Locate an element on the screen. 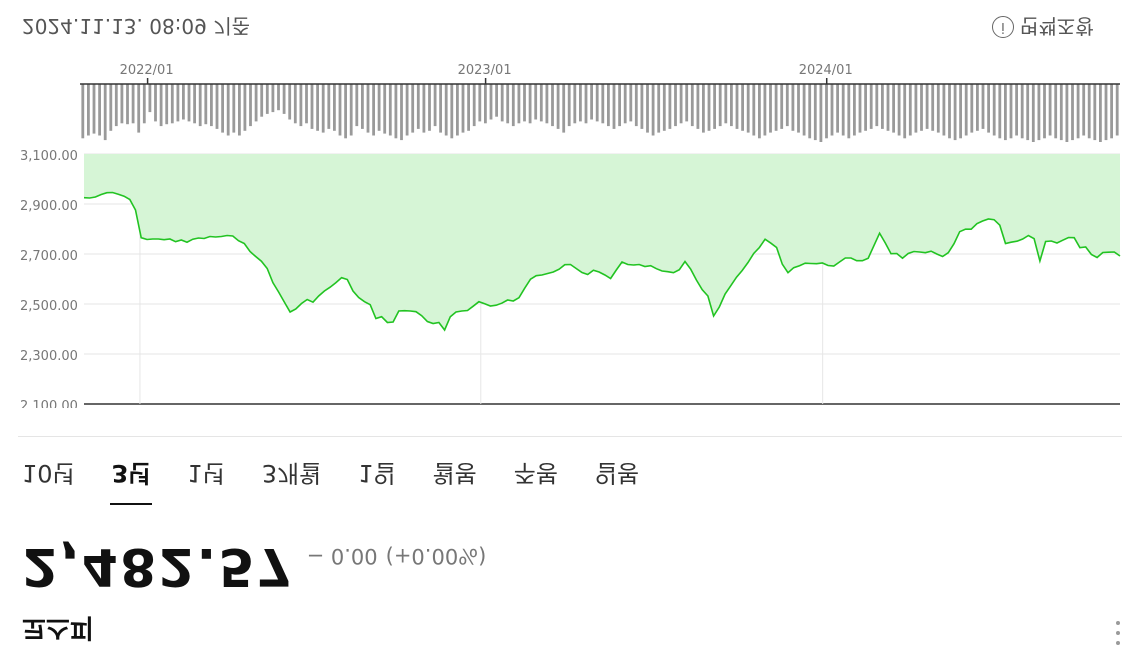 The image size is (1134, 656). y-tick-label: 2,500.00 is located at coordinates (49, 306).